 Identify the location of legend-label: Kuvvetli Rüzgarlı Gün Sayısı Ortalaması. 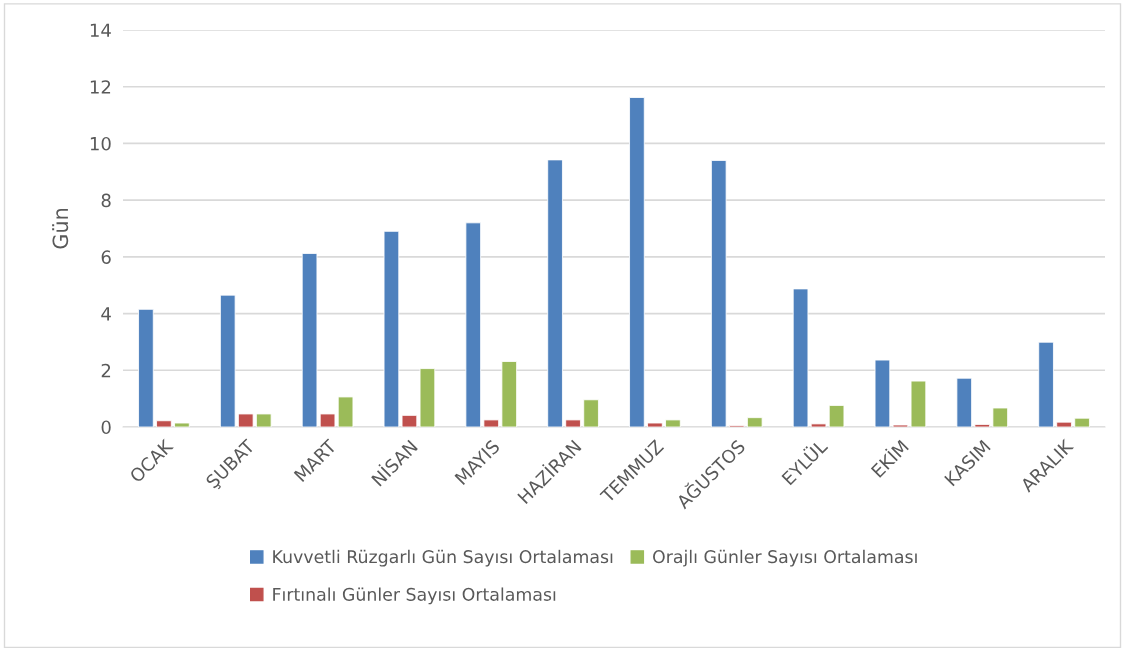
(443, 558).